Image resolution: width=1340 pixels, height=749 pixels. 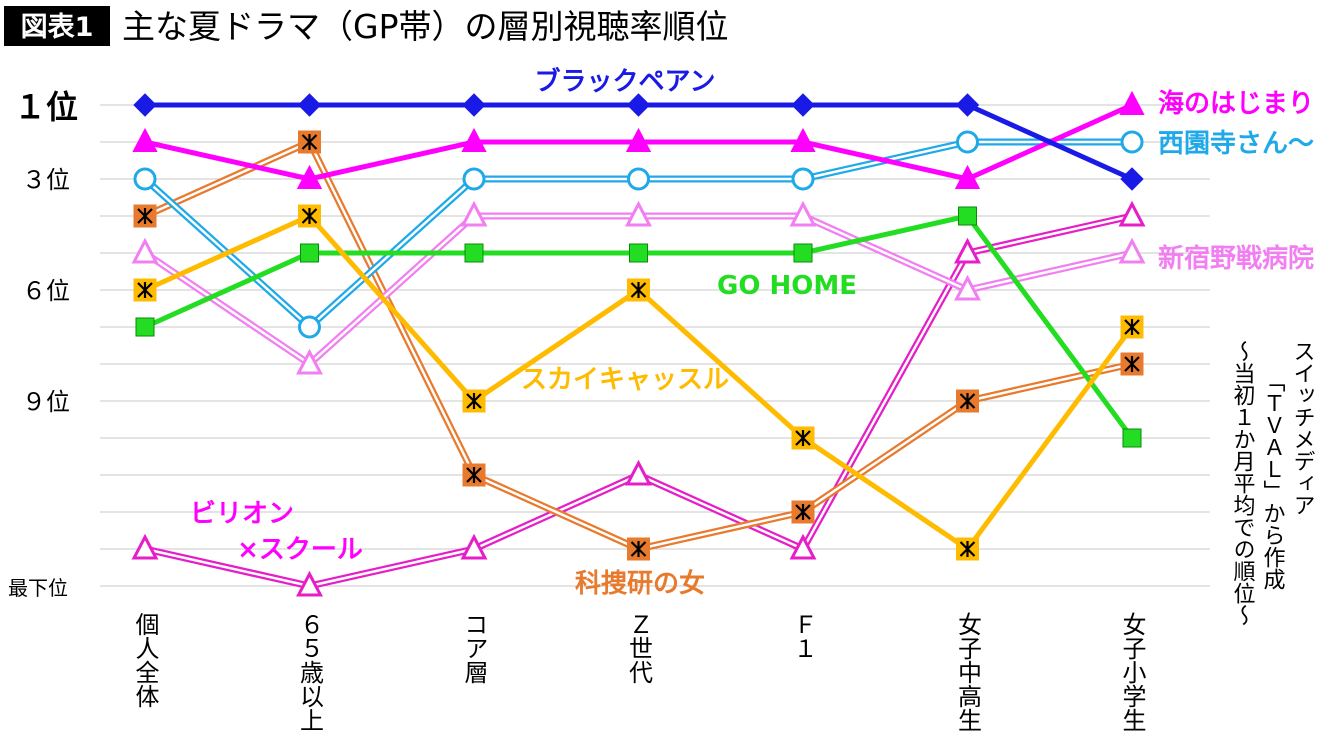 I want to click on series-label: ブラックペアン, so click(x=625, y=81).